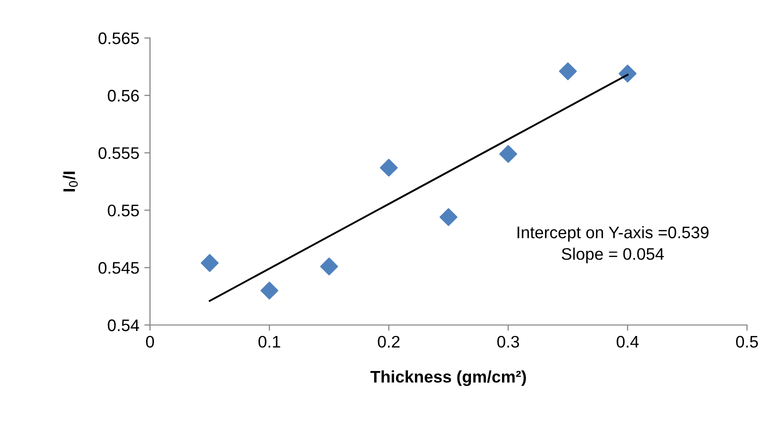 This screenshot has height=436, width=774. Describe the element at coordinates (70, 182) in the screenshot. I see `y-axis-title: I$_{0}$/I` at that location.